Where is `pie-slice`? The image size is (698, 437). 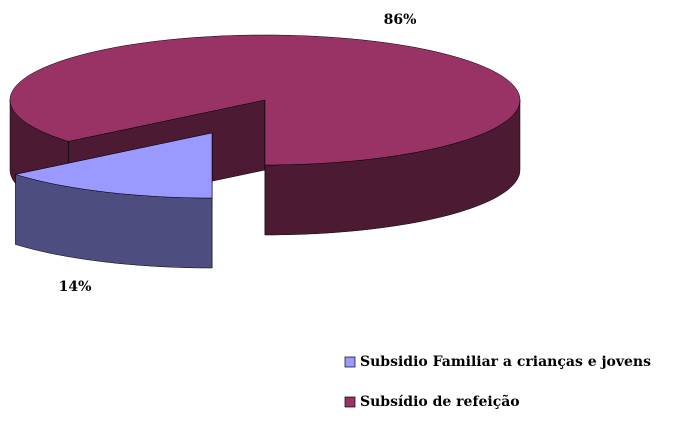 pie-slice is located at coordinates (113, 200).